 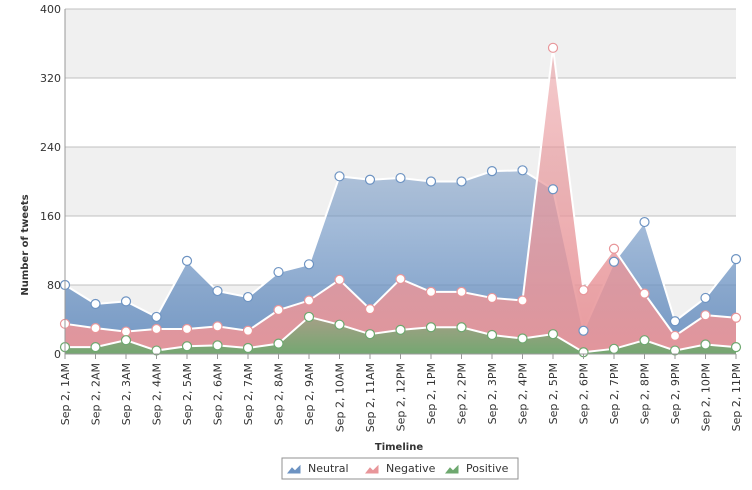 I want to click on x-tick-label: Sep 2, 2PM, so click(x=462, y=393).